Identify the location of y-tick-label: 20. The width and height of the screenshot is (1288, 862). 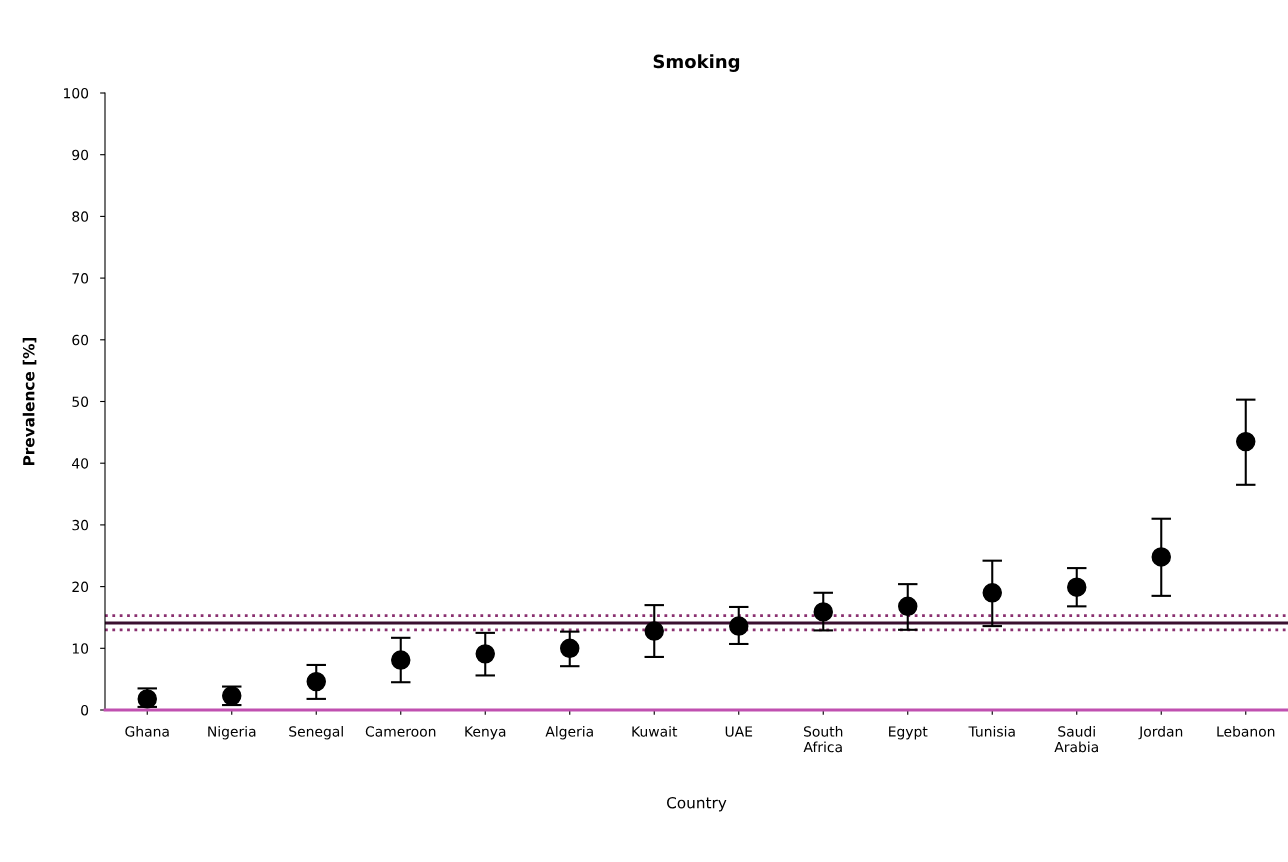
(80, 587).